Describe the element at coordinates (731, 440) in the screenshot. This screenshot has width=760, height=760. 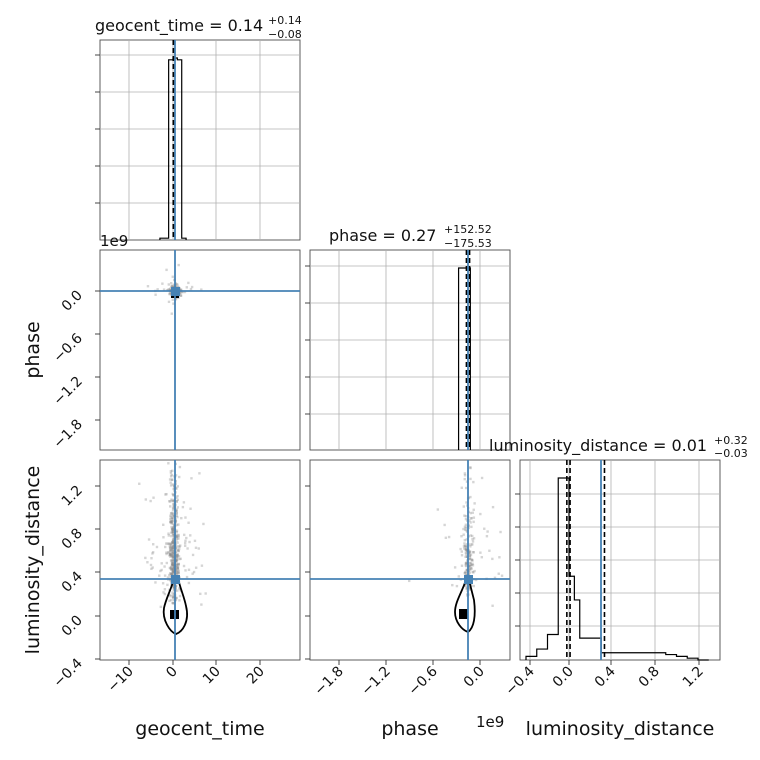
I see `title-luminosity-distance-plus: +0.32` at that location.